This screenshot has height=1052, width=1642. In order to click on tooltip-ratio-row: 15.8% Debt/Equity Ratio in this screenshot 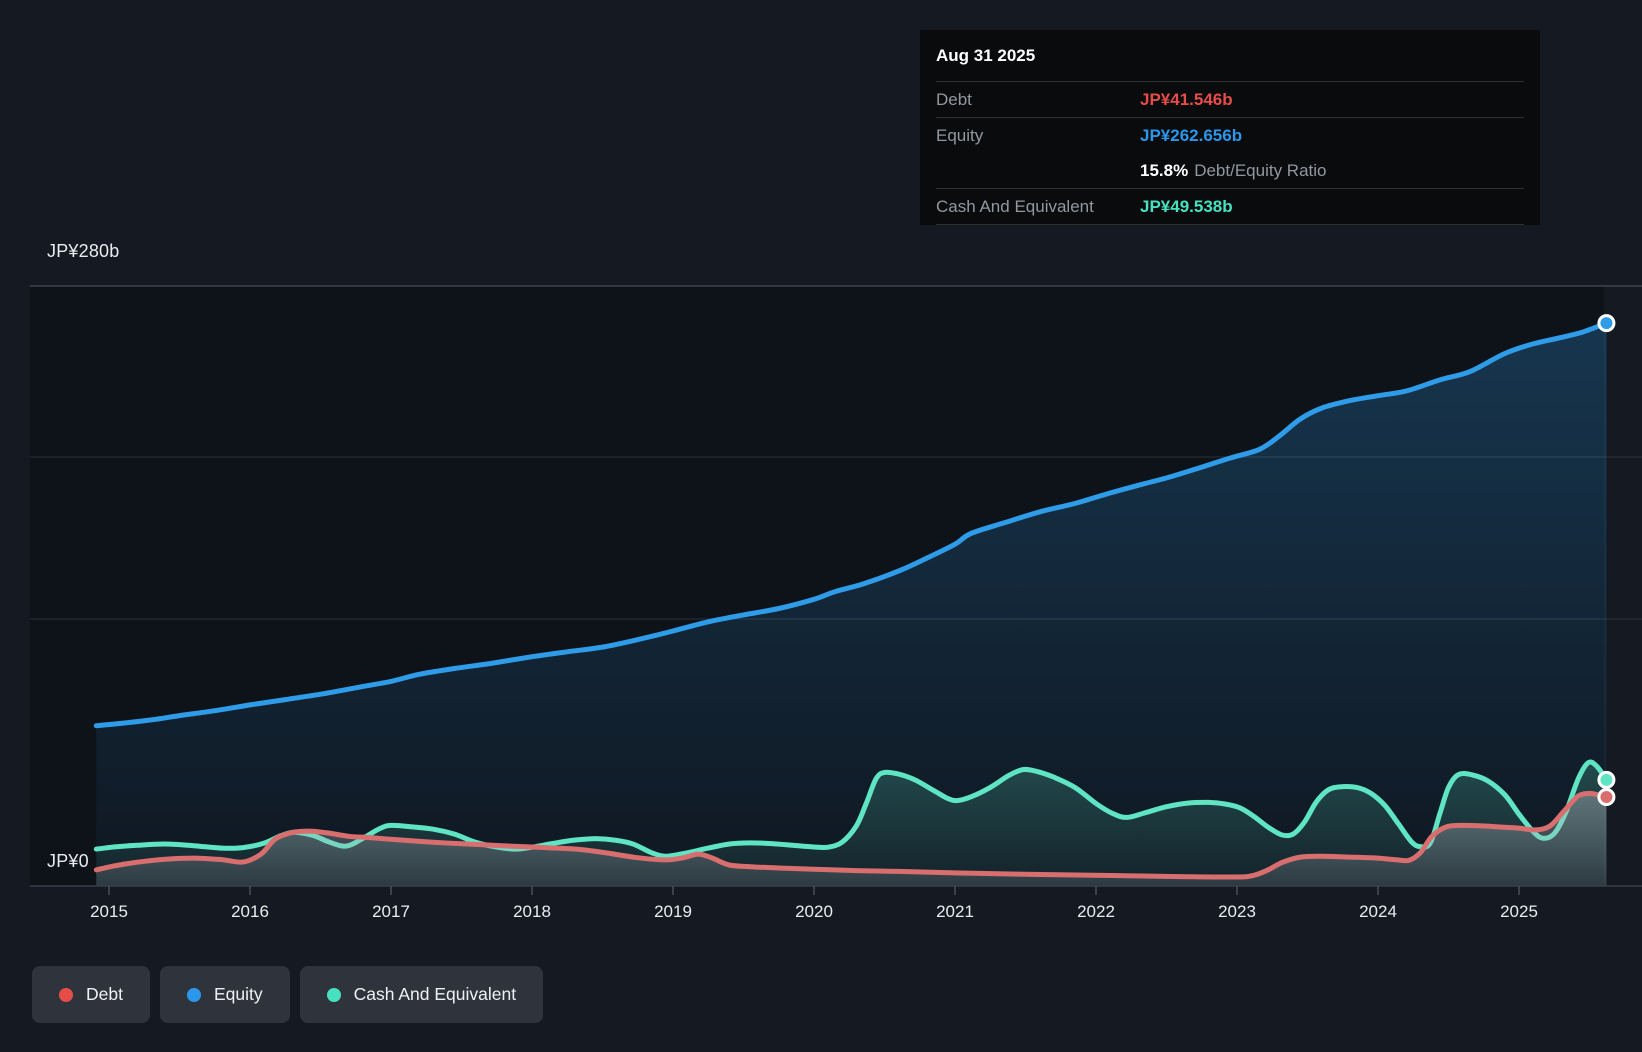, I will do `click(1230, 171)`.